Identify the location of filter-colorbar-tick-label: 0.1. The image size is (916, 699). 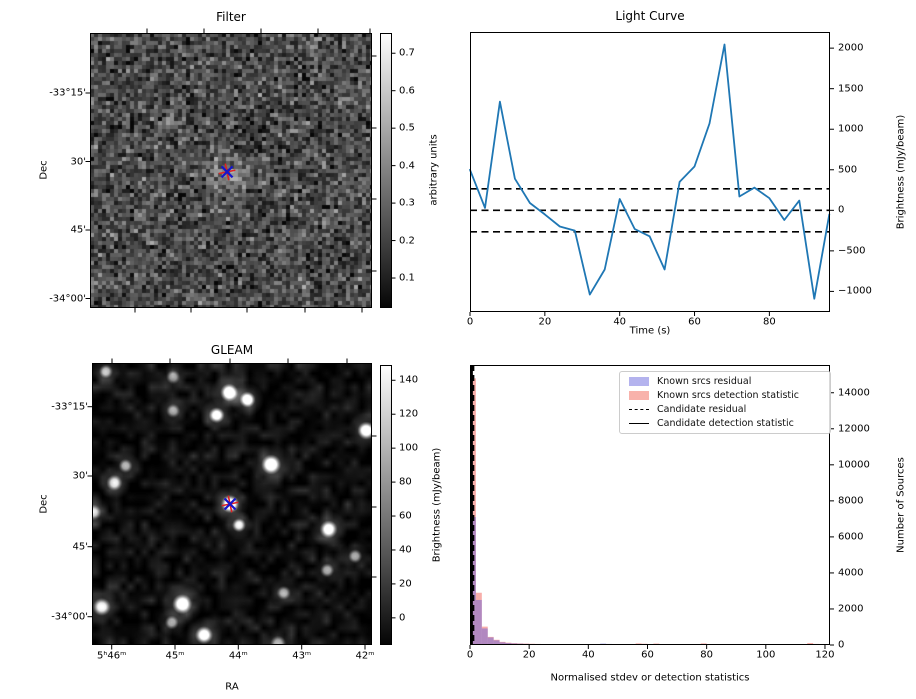
(407, 278).